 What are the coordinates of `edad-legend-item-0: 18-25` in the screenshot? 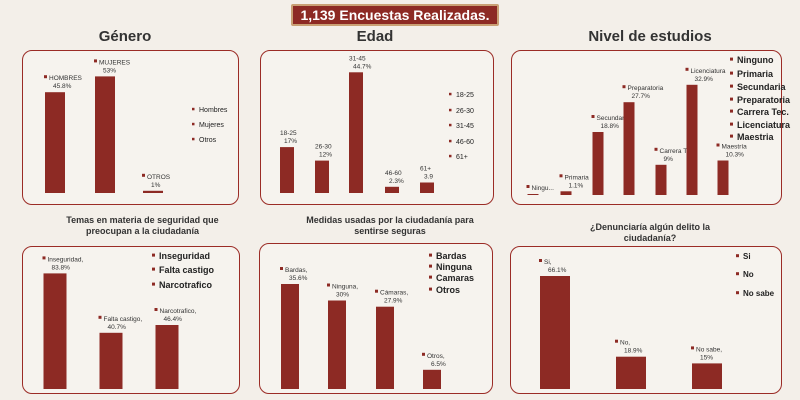 It's located at (465, 95).